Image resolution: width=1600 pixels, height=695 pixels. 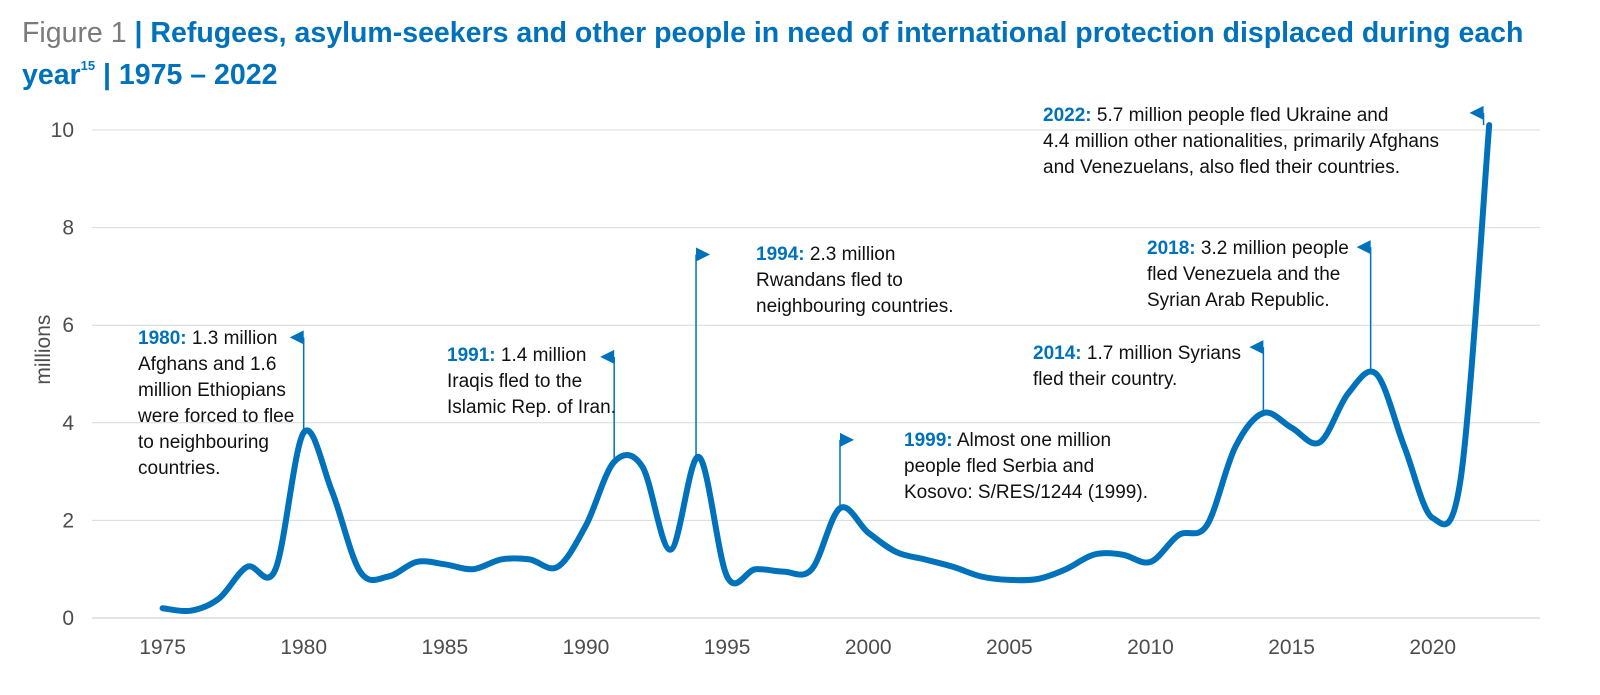 What do you see at coordinates (68, 228) in the screenshot?
I see `y-tick-label: 8` at bounding box center [68, 228].